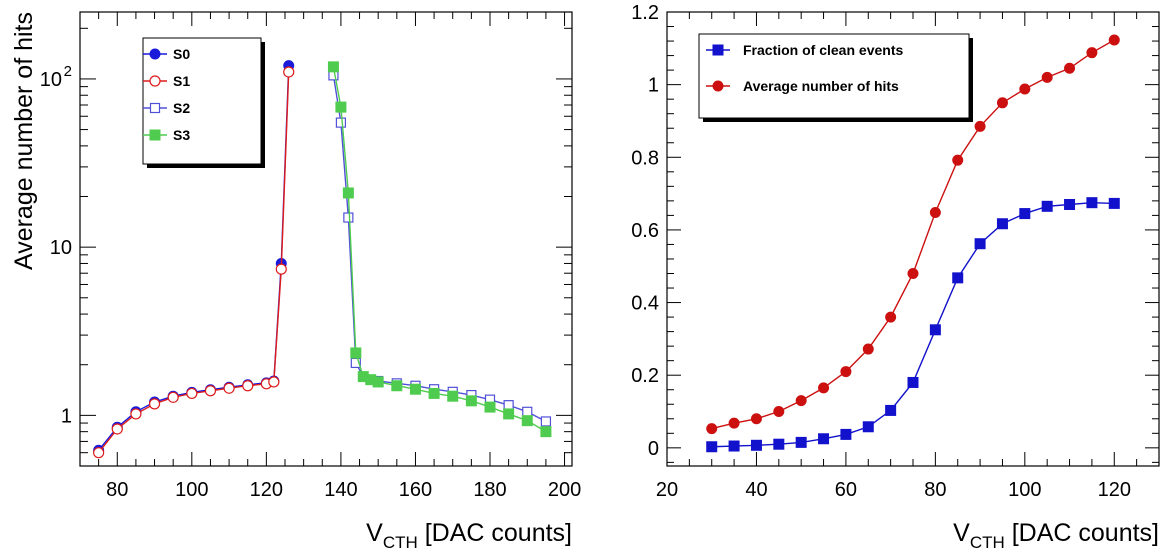  I want to click on y-tick-label: 0.8, so click(645, 158).